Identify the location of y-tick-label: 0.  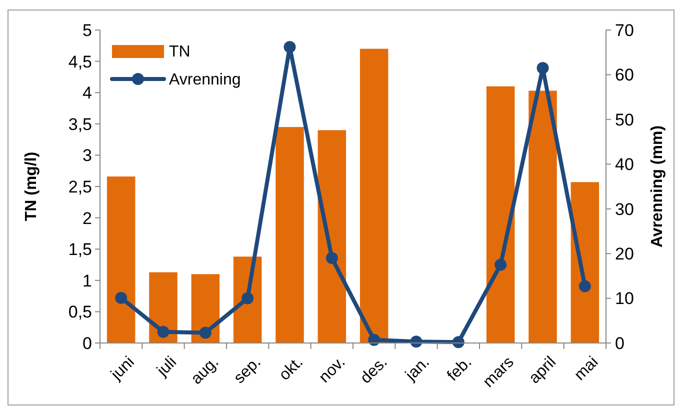
(87, 343).